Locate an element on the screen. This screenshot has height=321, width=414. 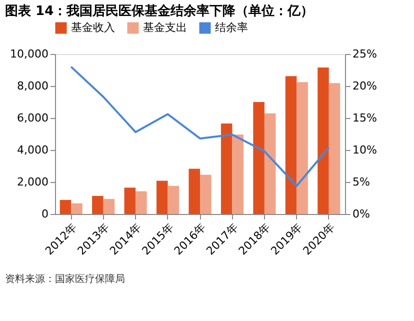
y-tick-label: 2,000 is located at coordinates (32, 182).